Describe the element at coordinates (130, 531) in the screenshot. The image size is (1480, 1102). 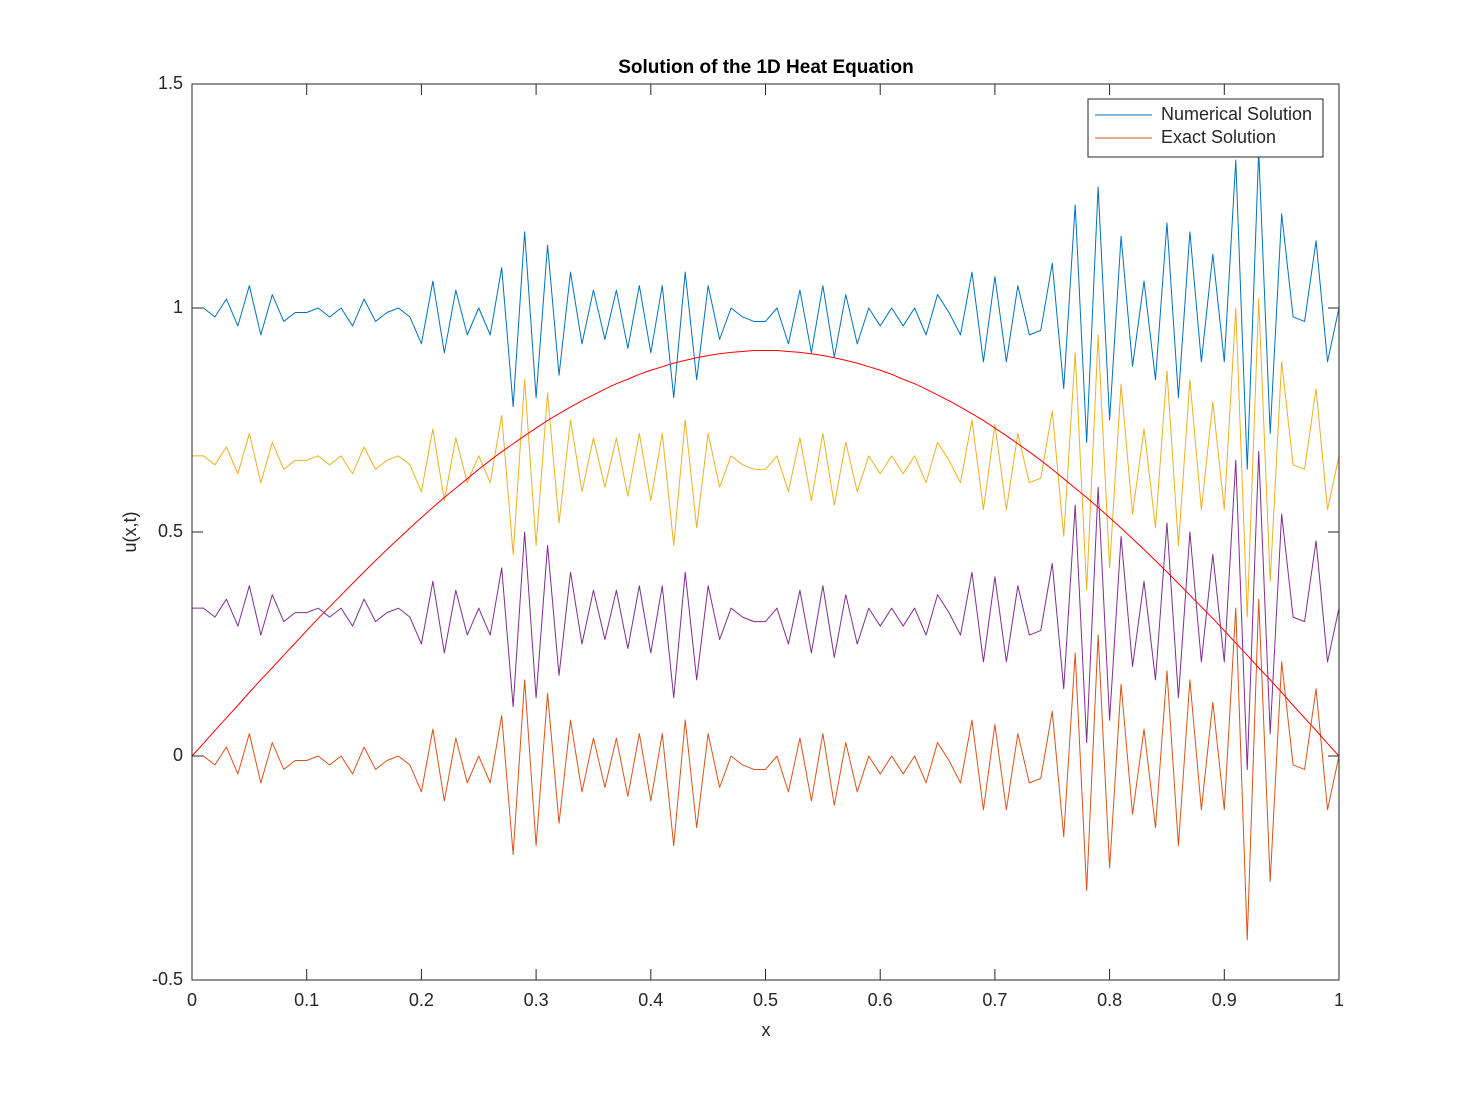
I see `y-axis-label: u(x,t)` at that location.